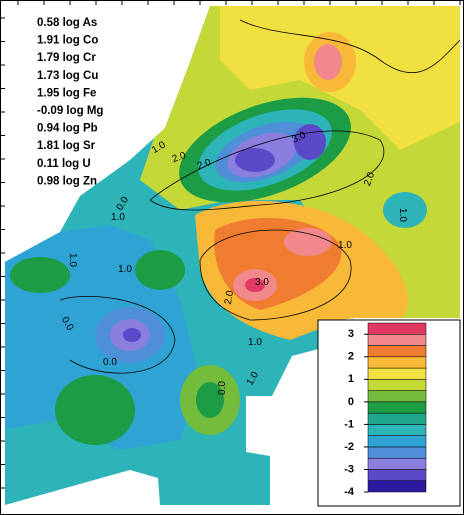 Image resolution: width=464 pixels, height=515 pixels. Describe the element at coordinates (70, 111) in the screenshot. I see `formula-line: -0.09 log Mg` at that location.